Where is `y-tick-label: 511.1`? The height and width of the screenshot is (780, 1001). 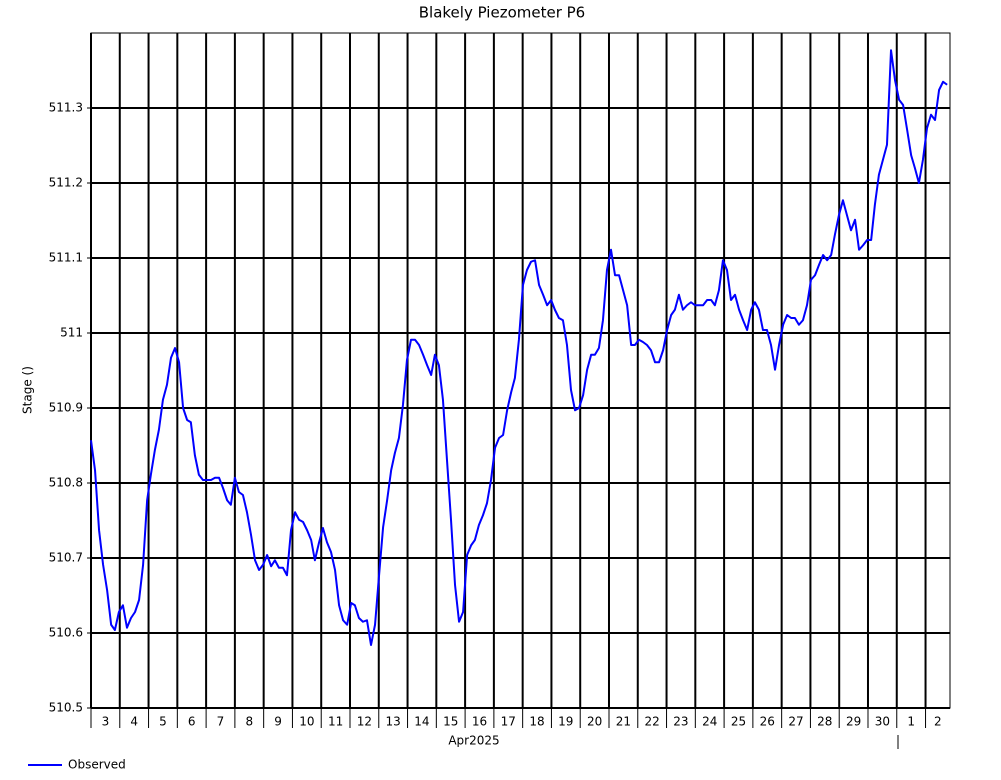
y-tick-label: 511.1 is located at coordinates (66, 258).